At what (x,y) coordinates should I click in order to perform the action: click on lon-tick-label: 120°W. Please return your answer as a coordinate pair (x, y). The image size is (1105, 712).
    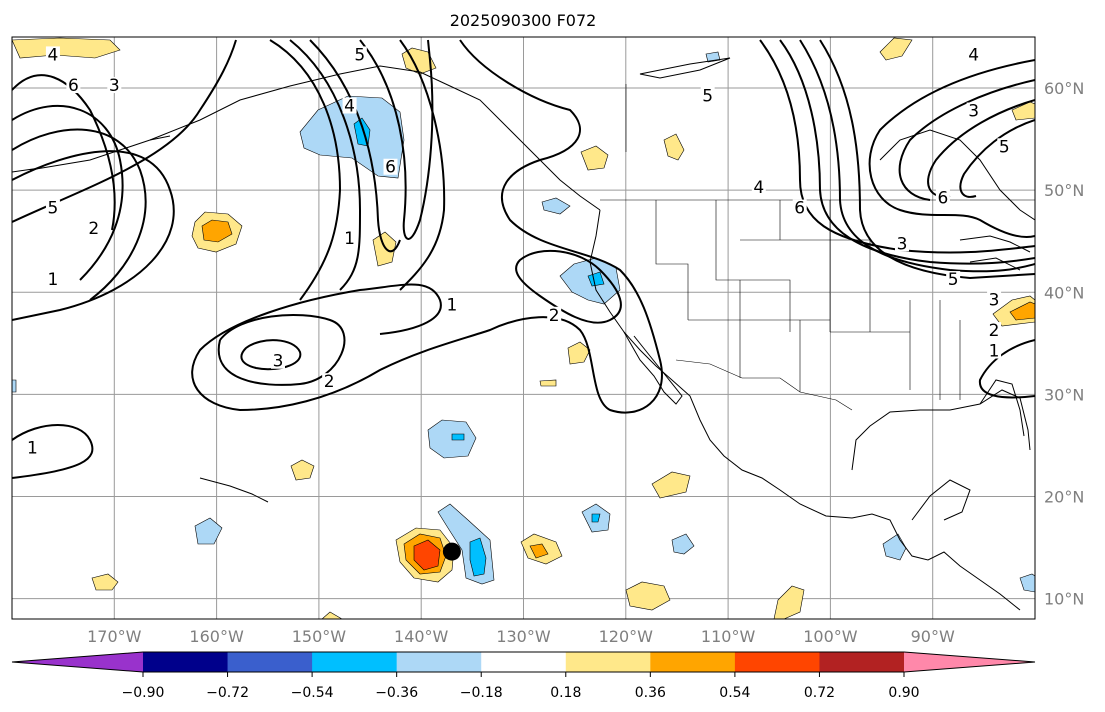
    Looking at the image, I should click on (626, 636).